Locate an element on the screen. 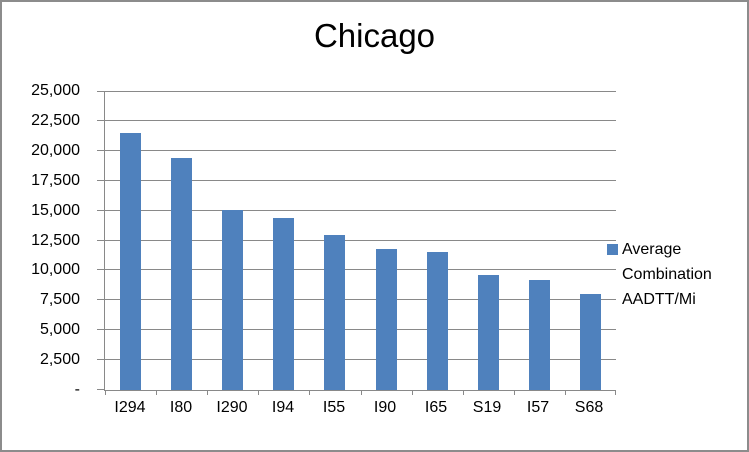 This screenshot has height=452, width=749. y-axis-label: 20,000 is located at coordinates (55, 150).